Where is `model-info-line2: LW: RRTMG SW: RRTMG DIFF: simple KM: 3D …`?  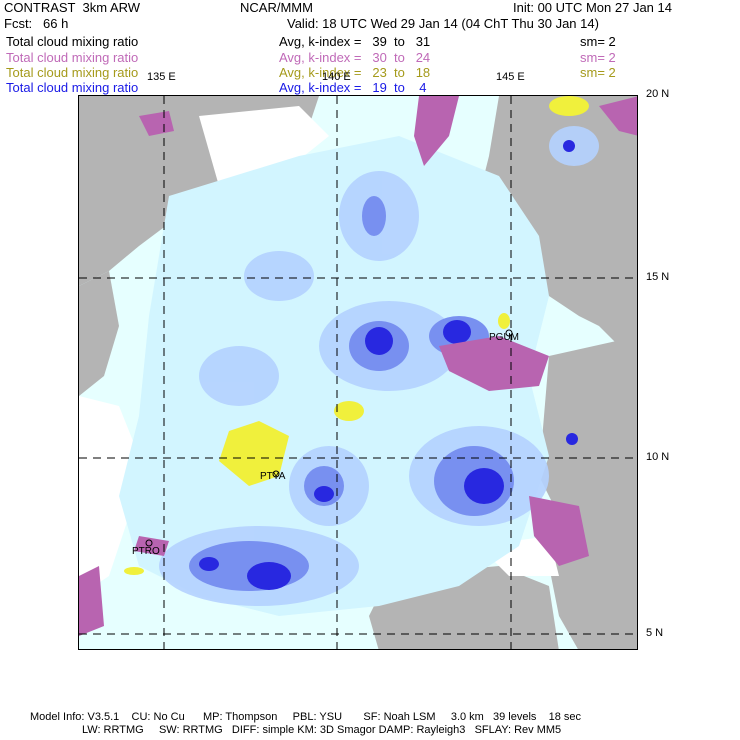
model-info-line2: LW: RRTMG SW: RRTMG DIFF: simple KM: 3D … is located at coordinates (296, 730).